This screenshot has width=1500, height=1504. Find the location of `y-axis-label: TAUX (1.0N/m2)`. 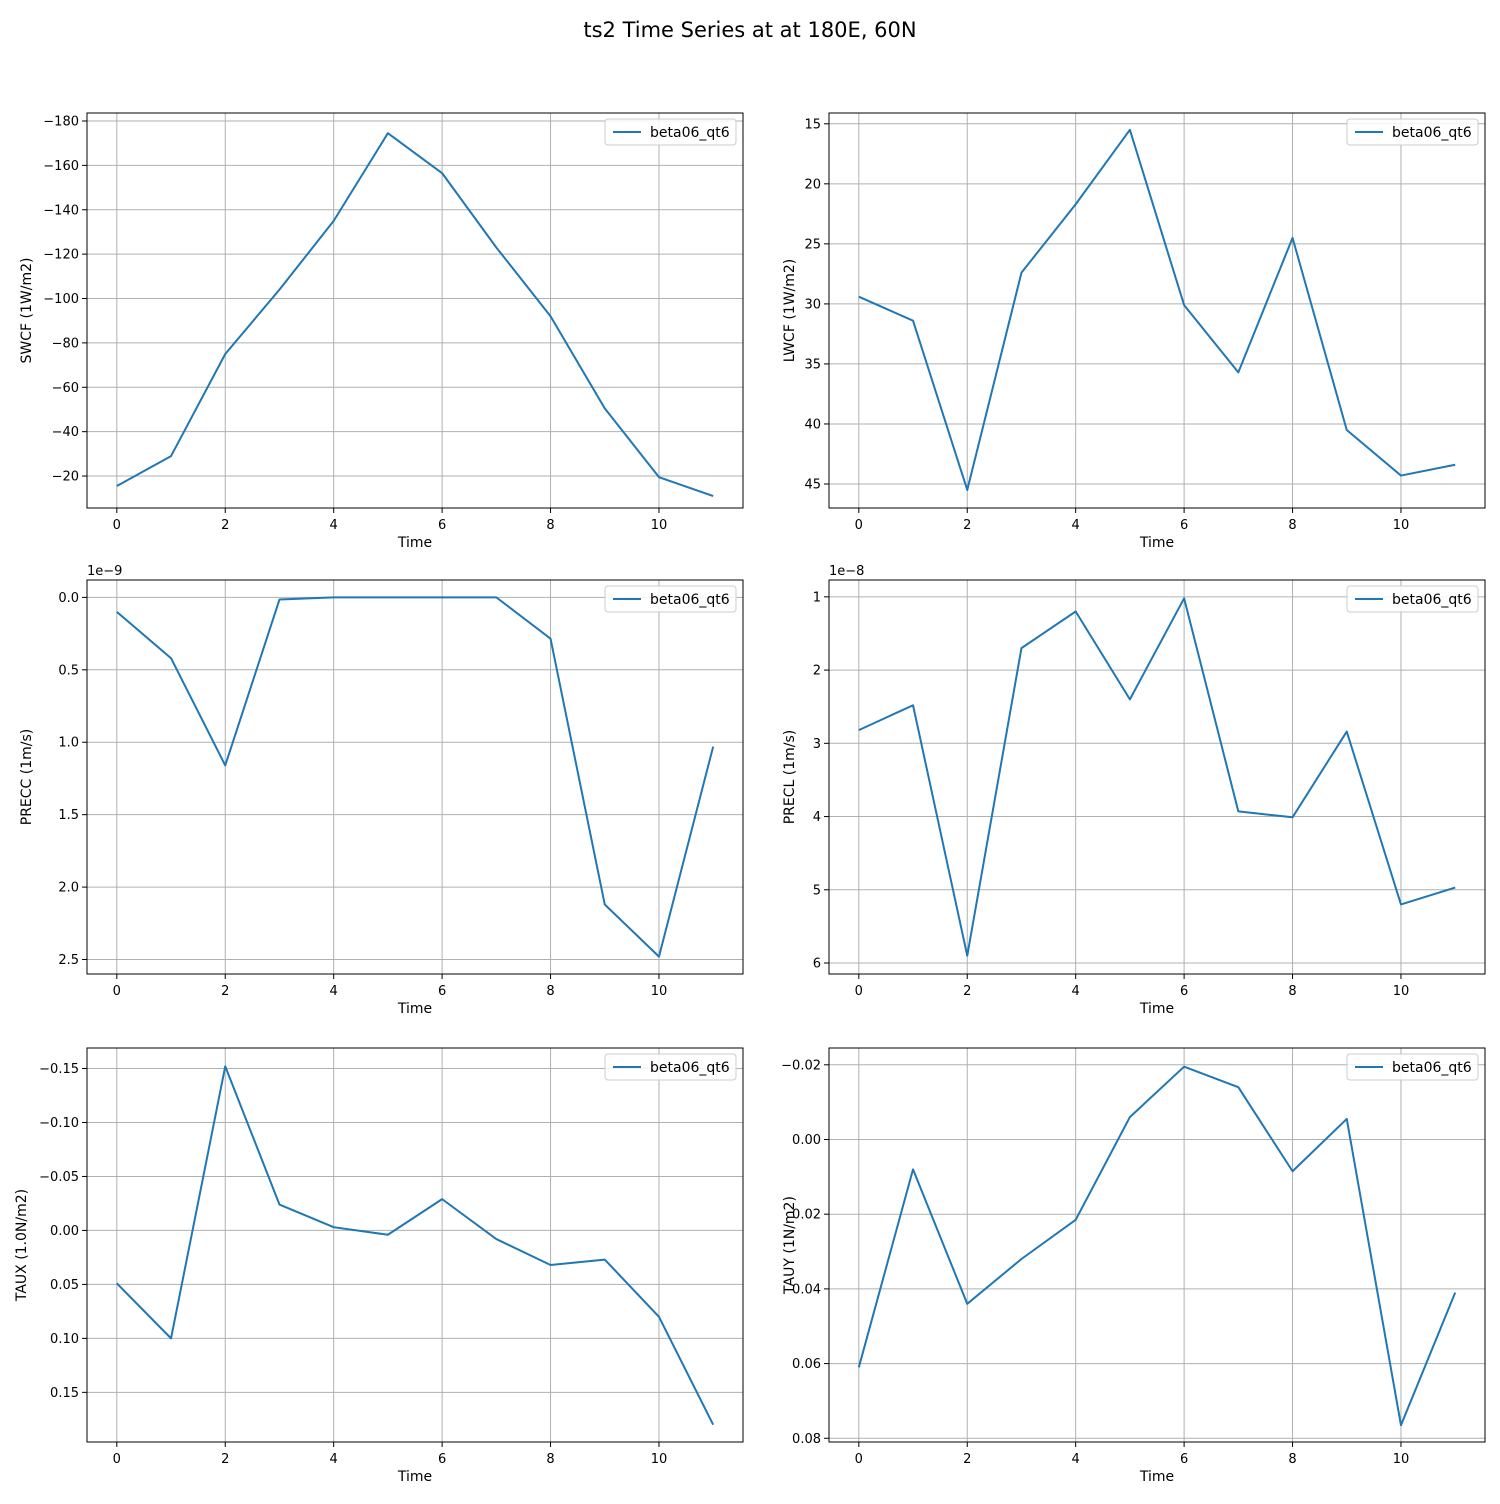

y-axis-label: TAUX (1.0N/m2) is located at coordinates (22, 1245).